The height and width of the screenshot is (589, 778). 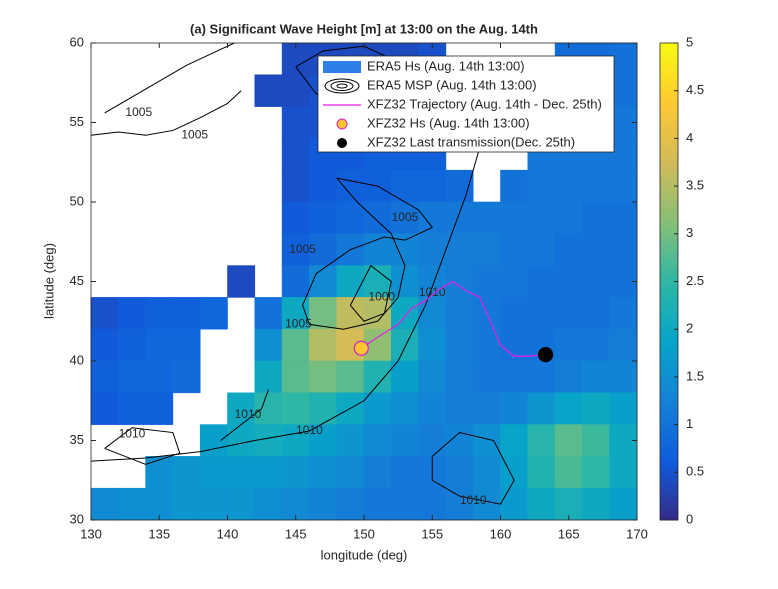 What do you see at coordinates (695, 375) in the screenshot?
I see `colorbar-tick-label: 1.5` at bounding box center [695, 375].